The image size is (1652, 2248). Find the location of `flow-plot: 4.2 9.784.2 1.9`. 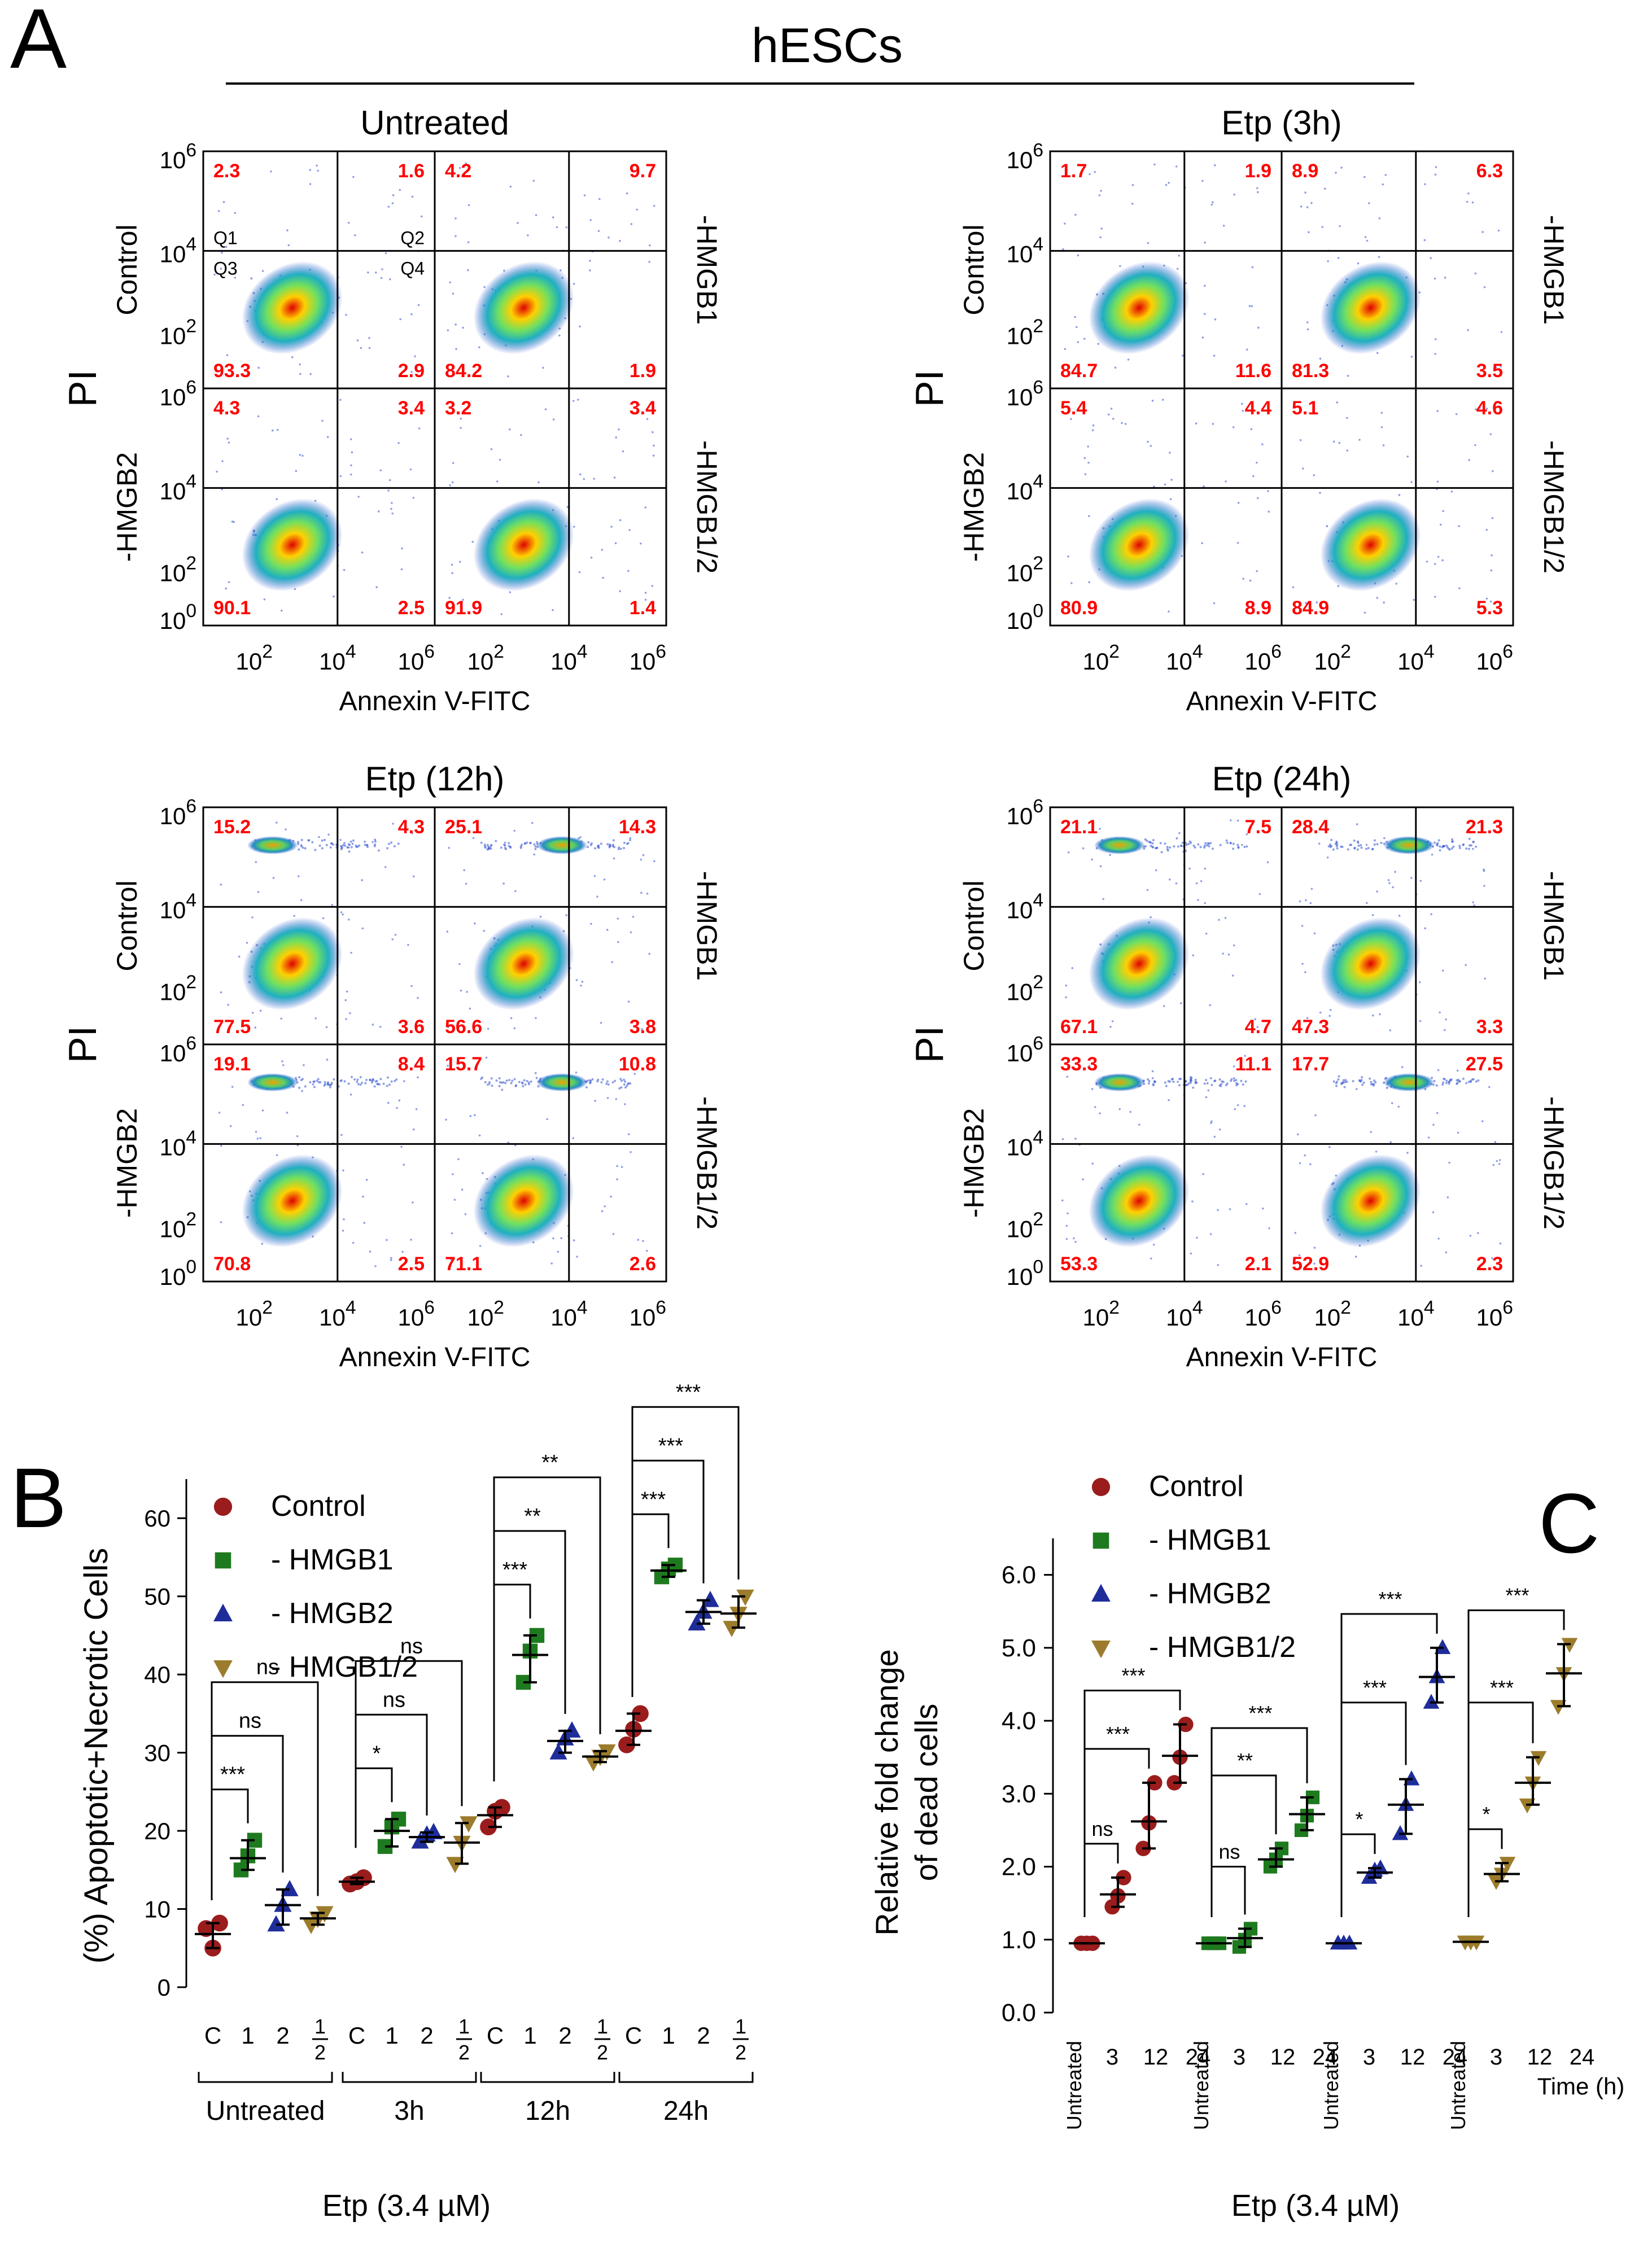

flow-plot: 4.2 9.784.2 1.9 is located at coordinates (550, 270).